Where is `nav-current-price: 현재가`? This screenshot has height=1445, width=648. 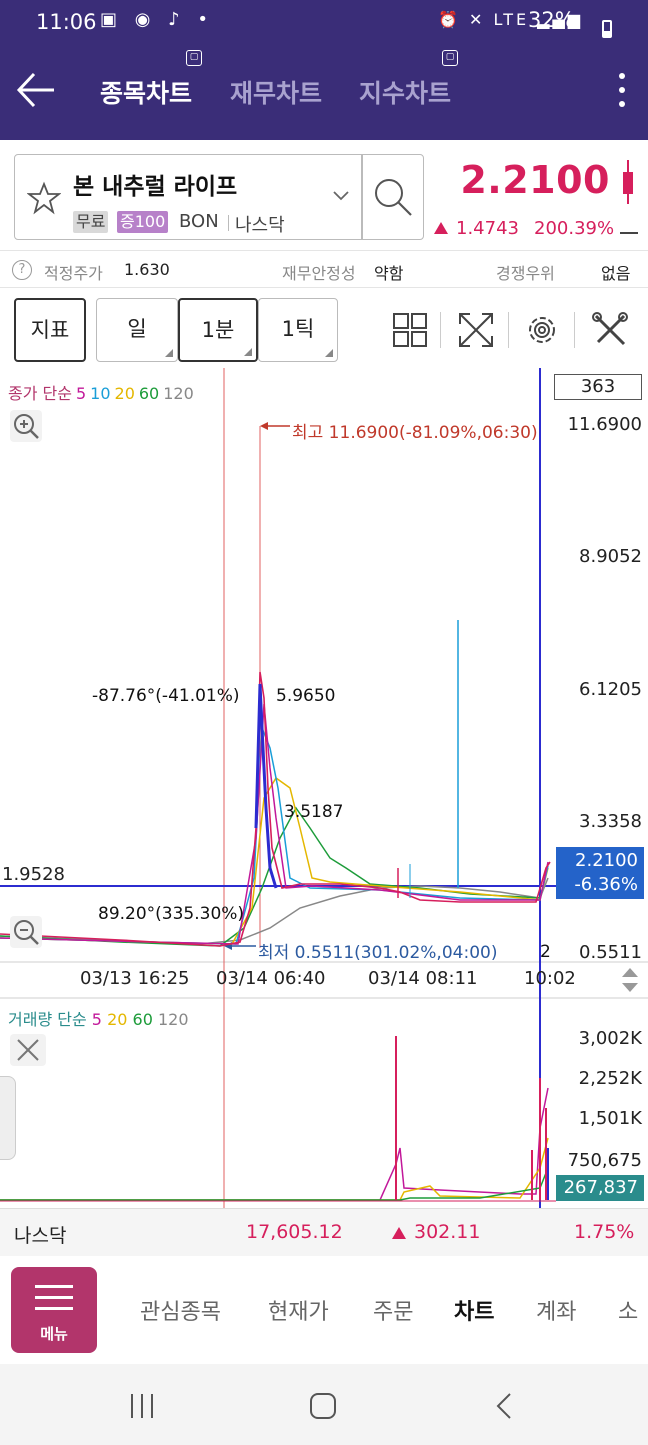
nav-current-price: 현재가 is located at coordinates (298, 1312).